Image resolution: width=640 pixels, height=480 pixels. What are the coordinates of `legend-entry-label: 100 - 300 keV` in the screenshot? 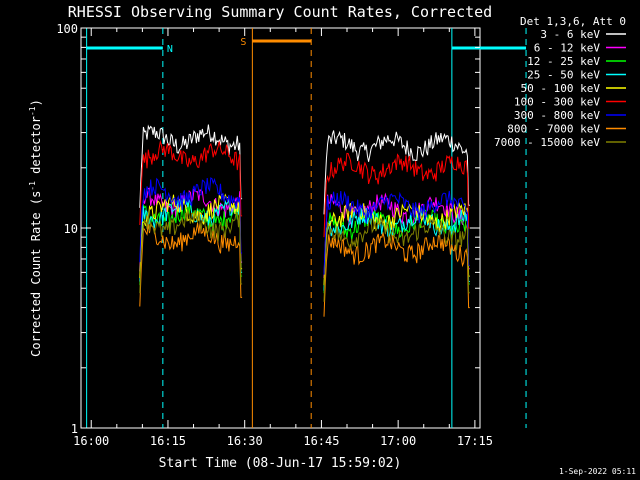 It's located at (557, 102).